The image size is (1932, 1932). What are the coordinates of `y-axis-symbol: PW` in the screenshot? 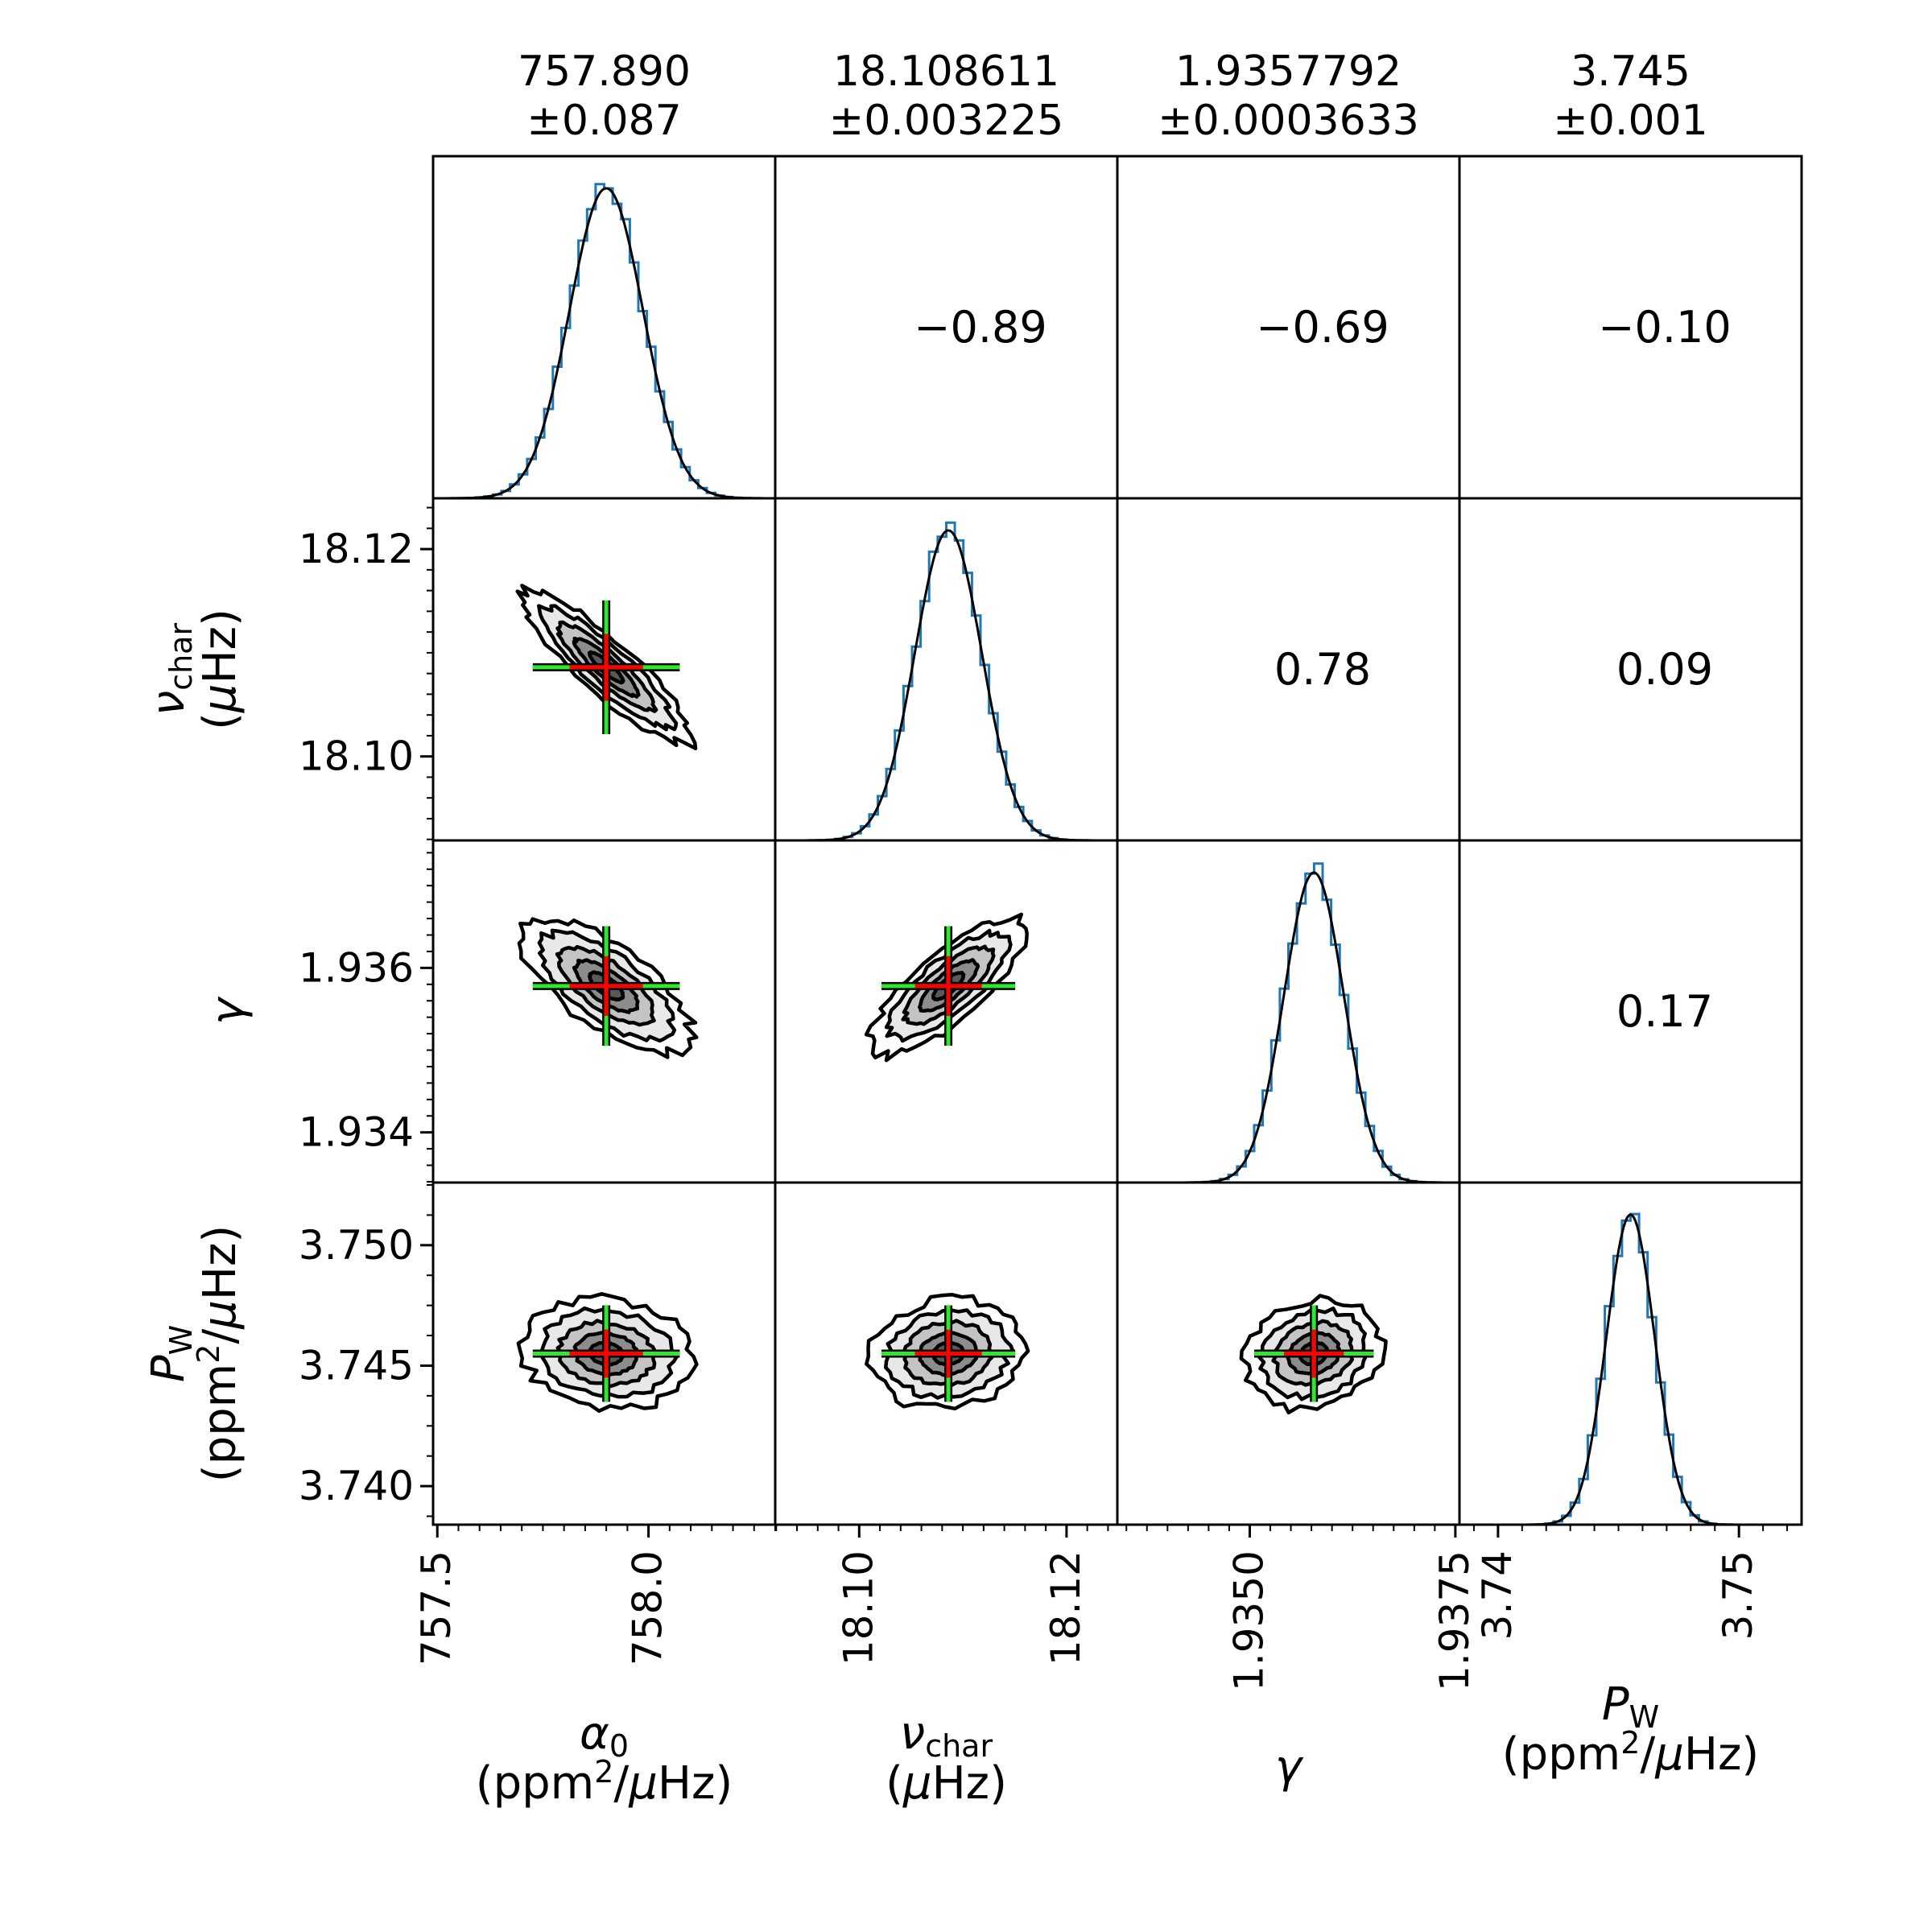 It's located at (170, 1353).